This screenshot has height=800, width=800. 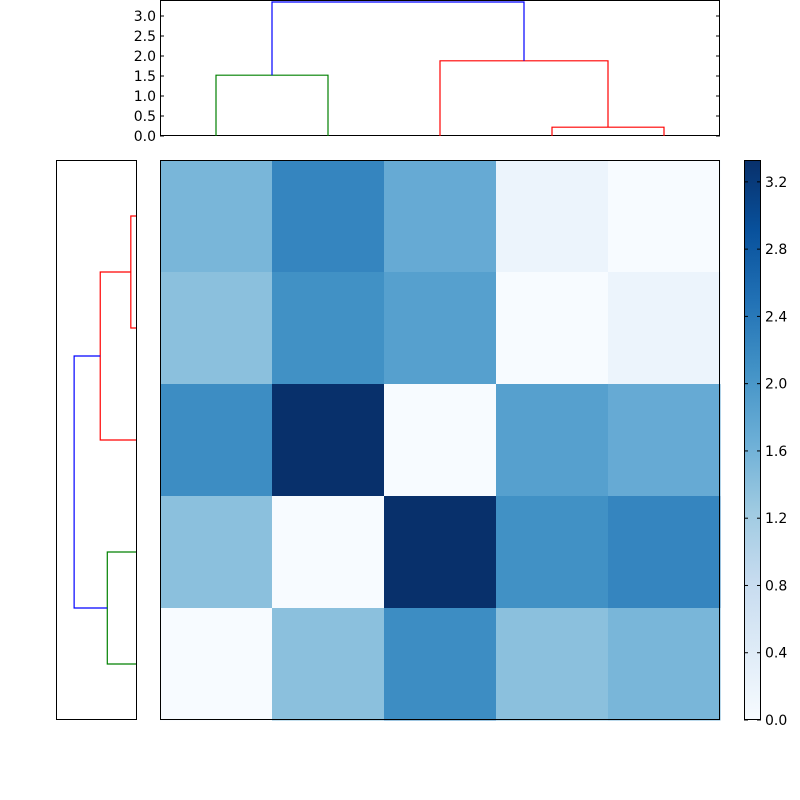 What do you see at coordinates (776, 183) in the screenshot?
I see `colorbar-tick-label: 3.2` at bounding box center [776, 183].